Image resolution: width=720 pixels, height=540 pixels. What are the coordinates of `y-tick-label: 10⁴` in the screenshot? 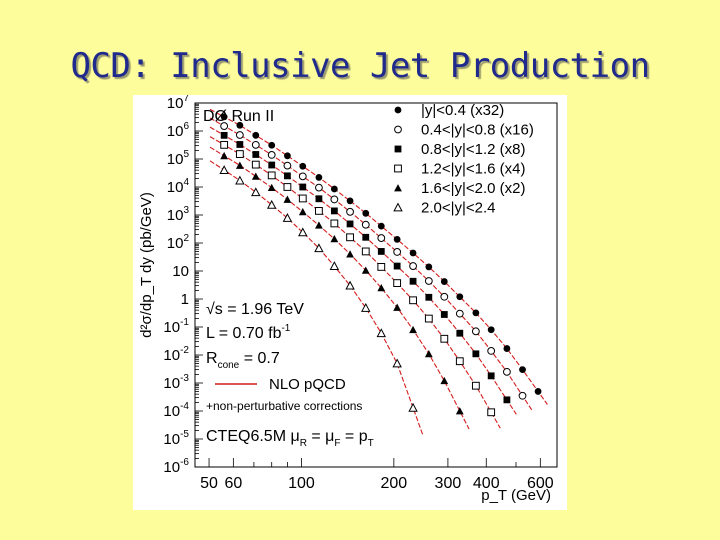 It's located at (178, 186).